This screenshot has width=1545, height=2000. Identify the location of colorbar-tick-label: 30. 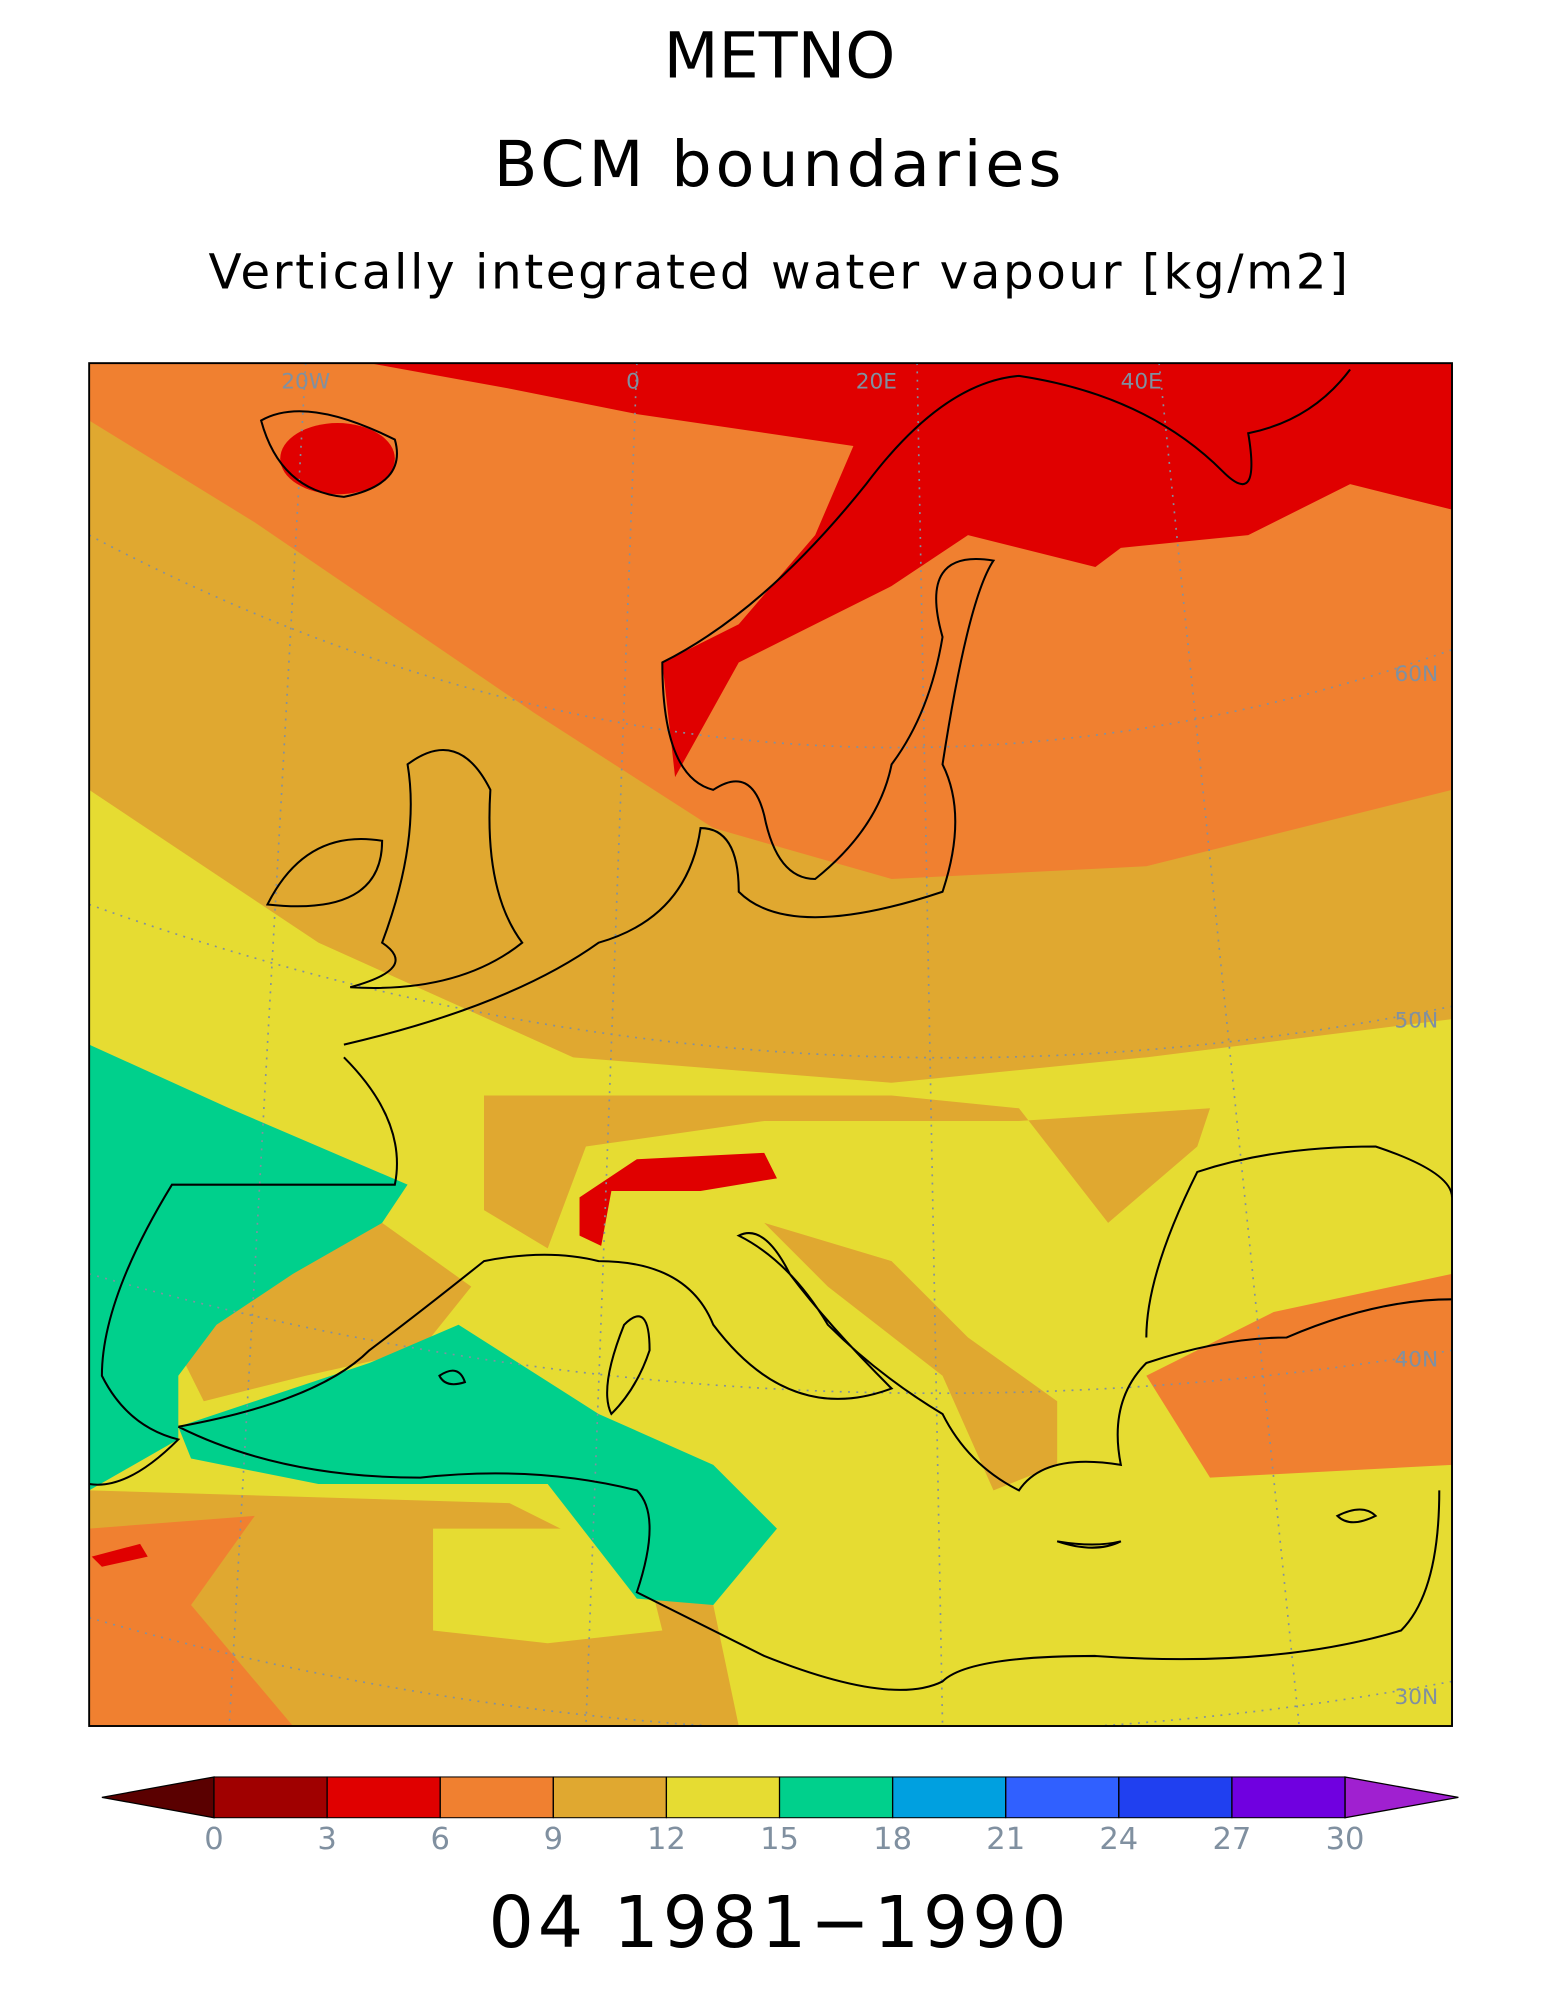
(1345, 1839).